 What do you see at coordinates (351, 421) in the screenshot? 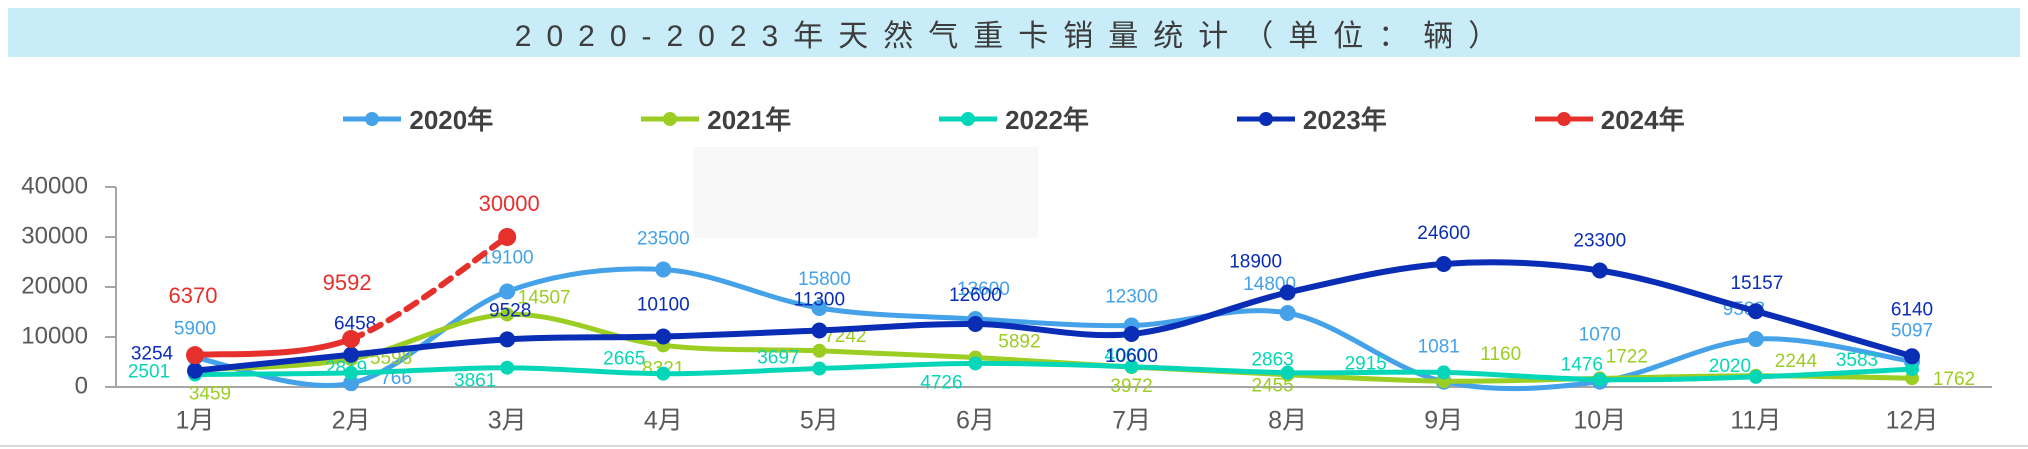
I see `x-axis-month-label: 2月` at bounding box center [351, 421].